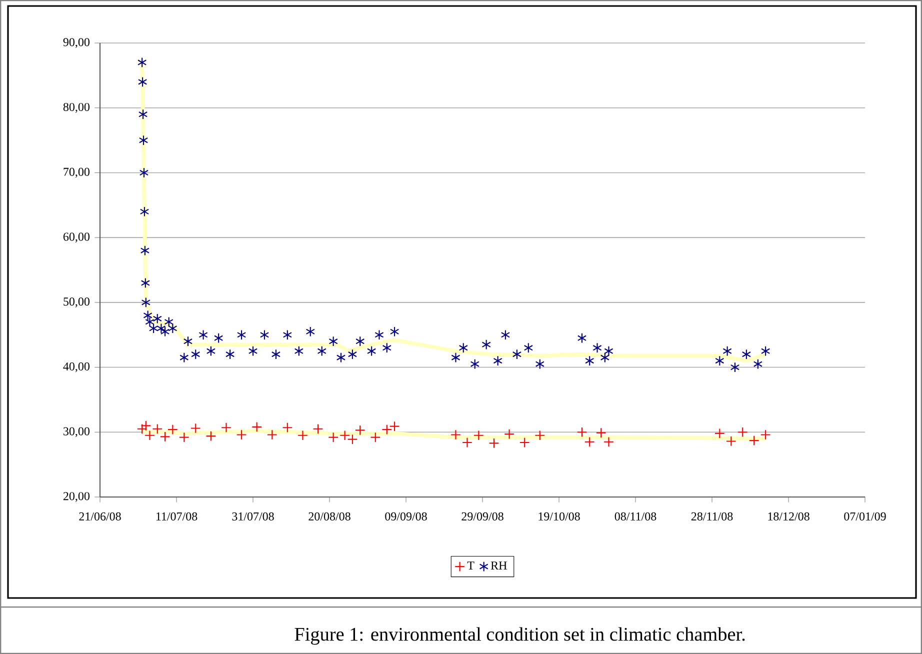  I want to click on x-tick-label: 29/09/08, so click(483, 516).